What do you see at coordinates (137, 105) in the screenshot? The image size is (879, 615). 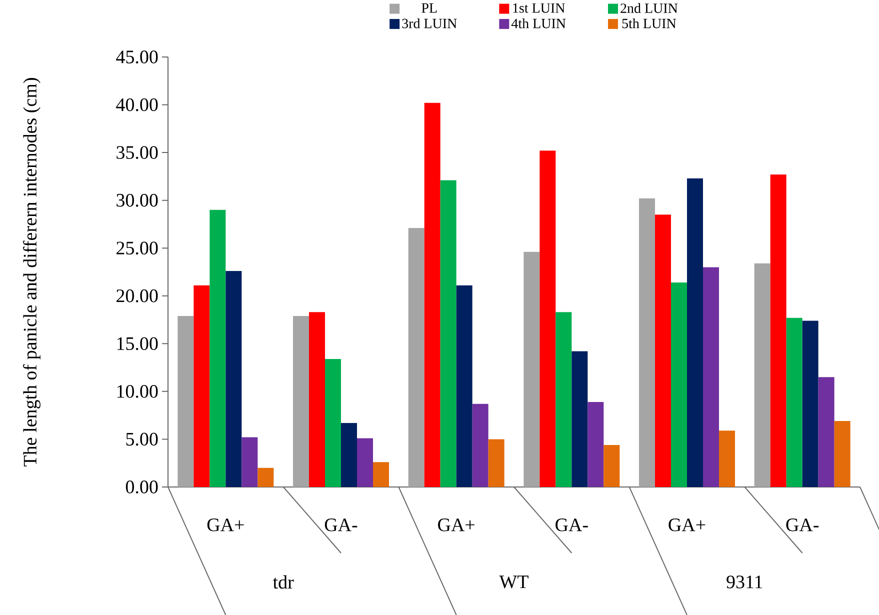 I see `y-tick-label: 40.00` at bounding box center [137, 105].